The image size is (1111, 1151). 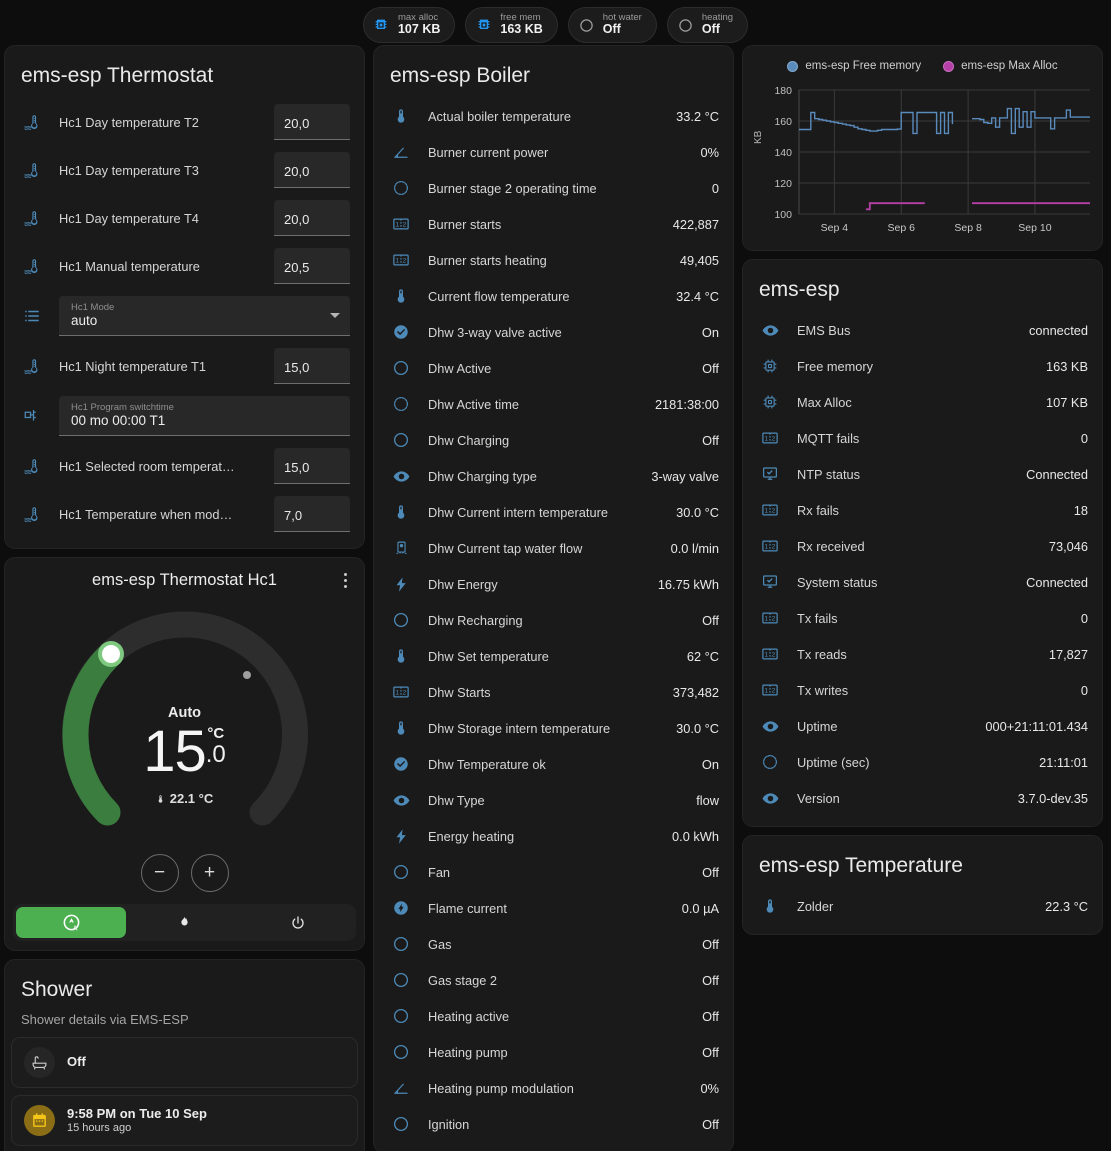 What do you see at coordinates (184, 218) in the screenshot?
I see `thermostat-number-row: Hc1 Day temperature T4 20,0` at bounding box center [184, 218].